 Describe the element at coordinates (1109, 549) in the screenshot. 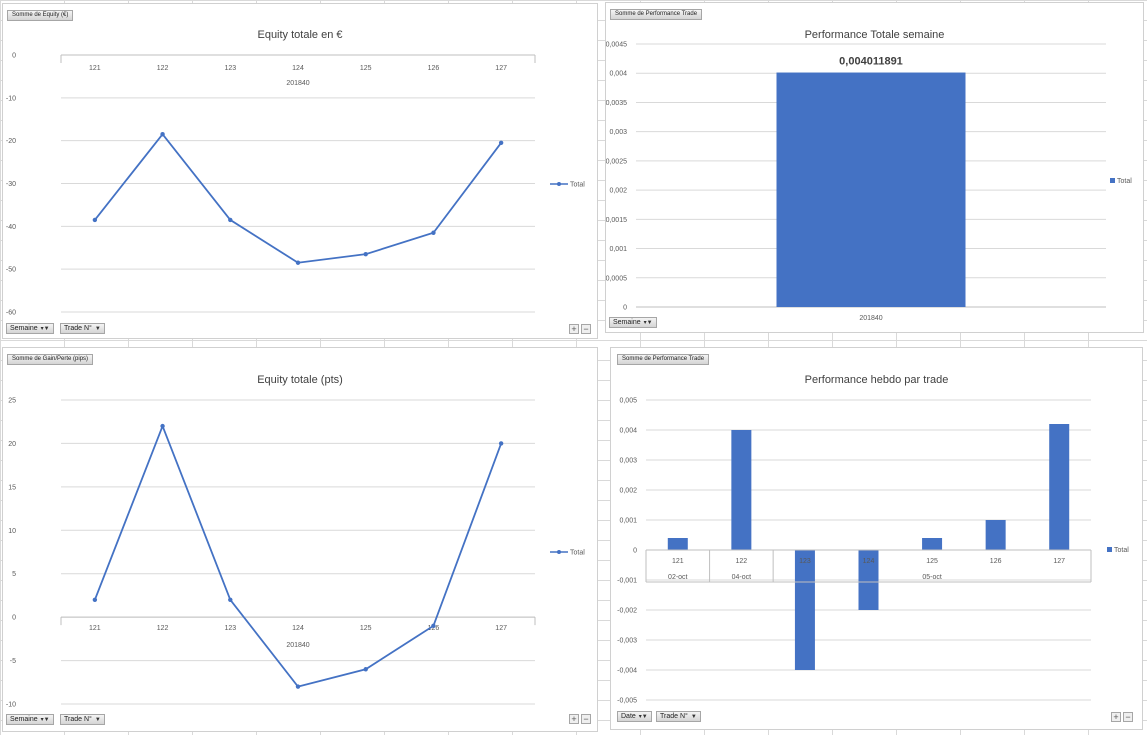

I see `legend-swatch` at that location.